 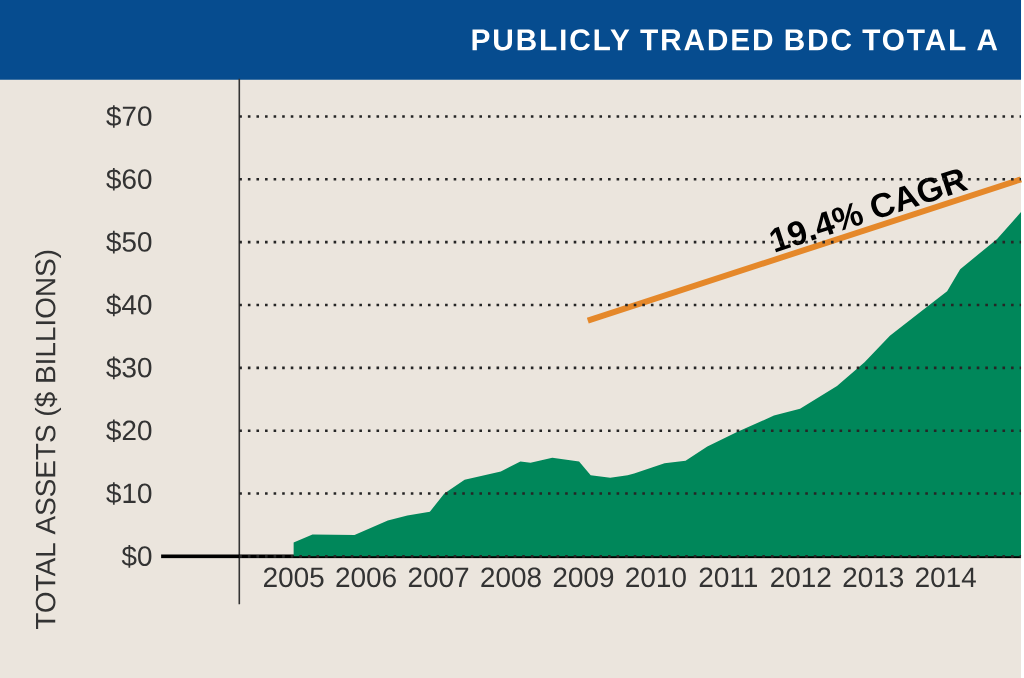 I want to click on y-tick-label: $40, so click(x=129, y=305).